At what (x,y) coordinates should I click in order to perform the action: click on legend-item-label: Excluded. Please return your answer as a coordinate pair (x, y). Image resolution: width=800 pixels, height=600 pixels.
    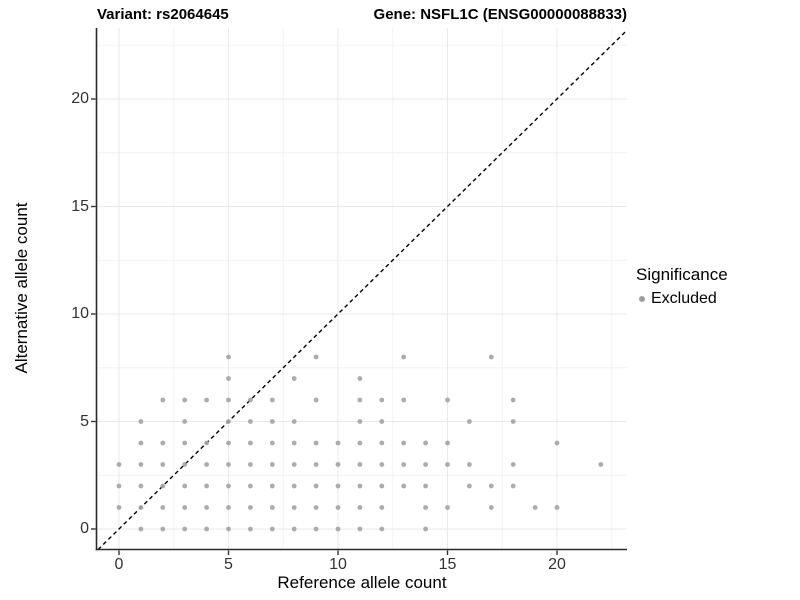
    Looking at the image, I should click on (684, 298).